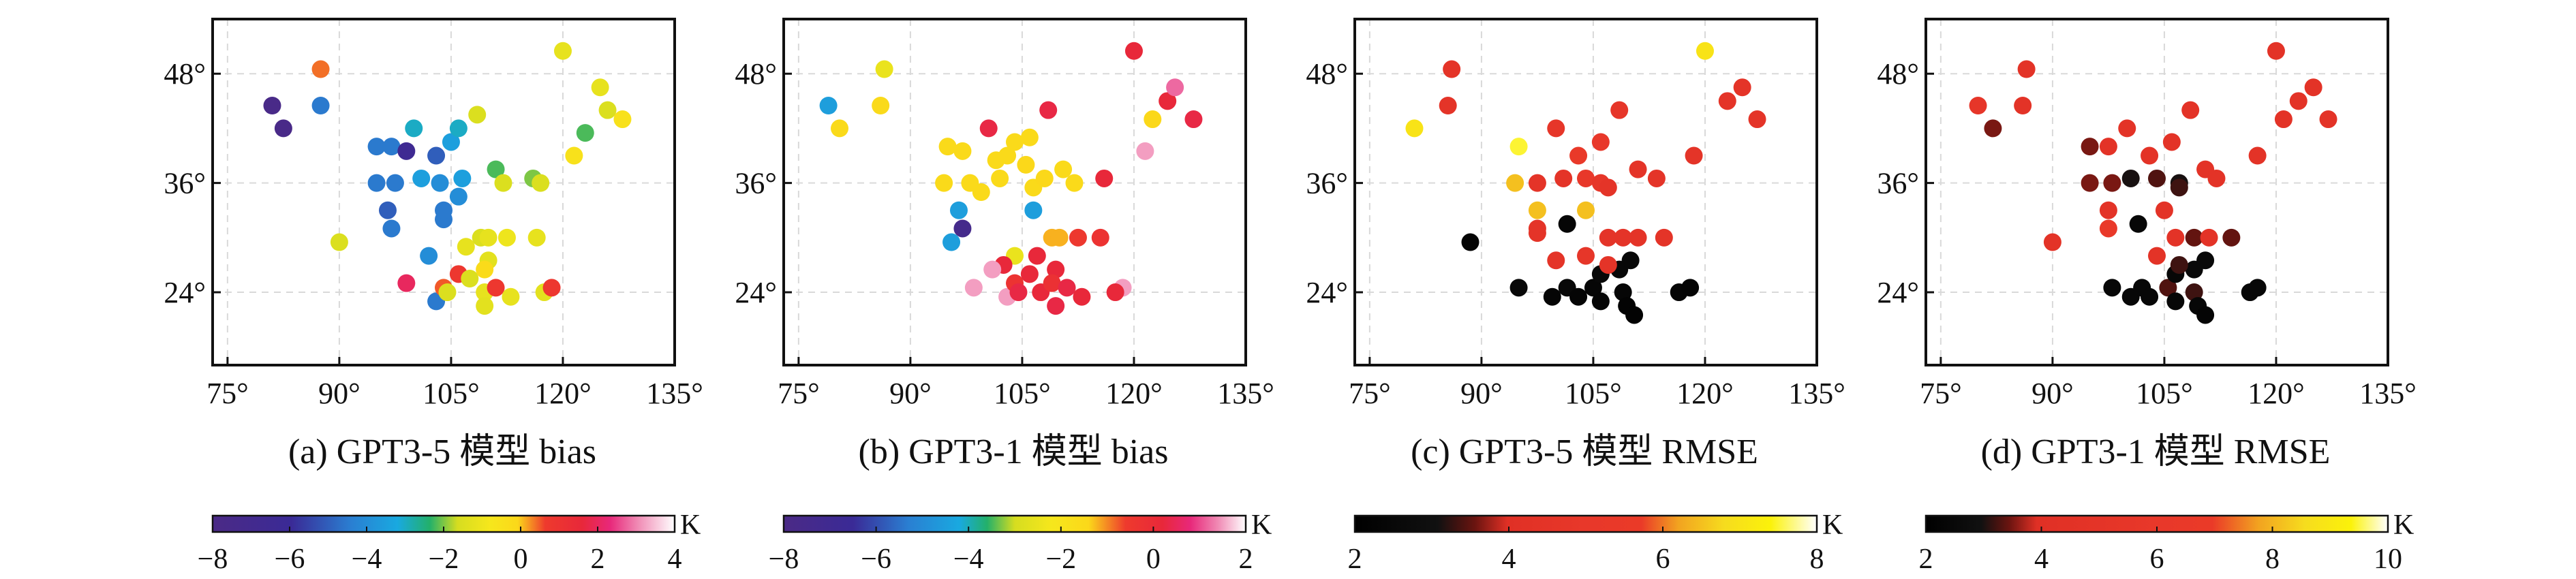 This screenshot has height=579, width=2576. What do you see at coordinates (598, 559) in the screenshot?
I see `panel-a-colorbar-tick-label: 2` at bounding box center [598, 559].